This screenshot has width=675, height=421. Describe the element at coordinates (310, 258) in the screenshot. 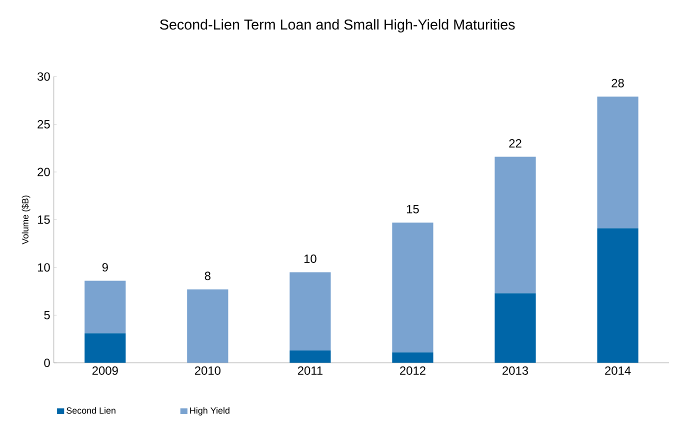

I see `total-label: 10` at that location.